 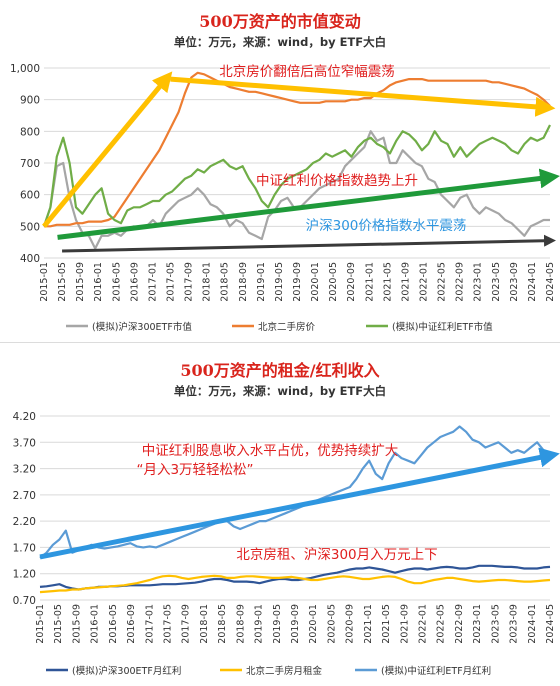 I want to click on annotation: 中证红利股息收入水平占优，优势持续扩大, so click(x=270, y=450).